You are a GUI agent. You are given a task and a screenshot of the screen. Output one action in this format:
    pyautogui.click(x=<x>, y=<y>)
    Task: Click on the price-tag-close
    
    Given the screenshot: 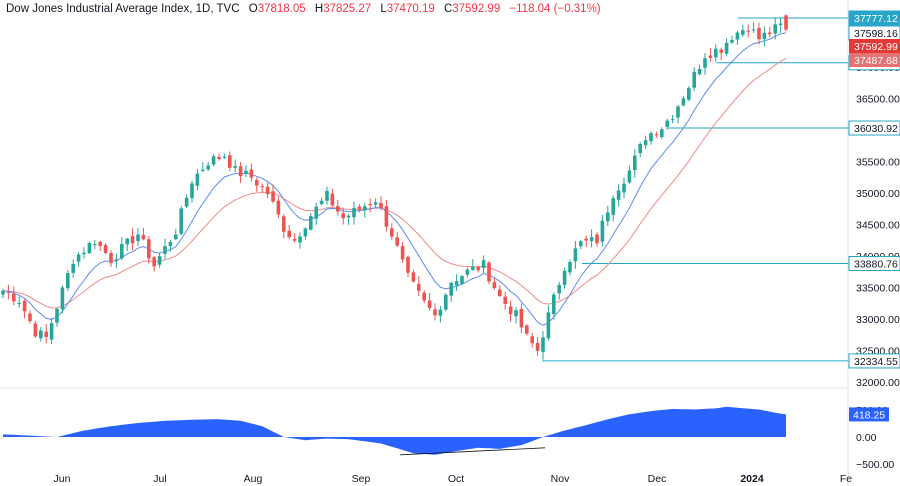 What is the action you would take?
    pyautogui.click(x=874, y=46)
    